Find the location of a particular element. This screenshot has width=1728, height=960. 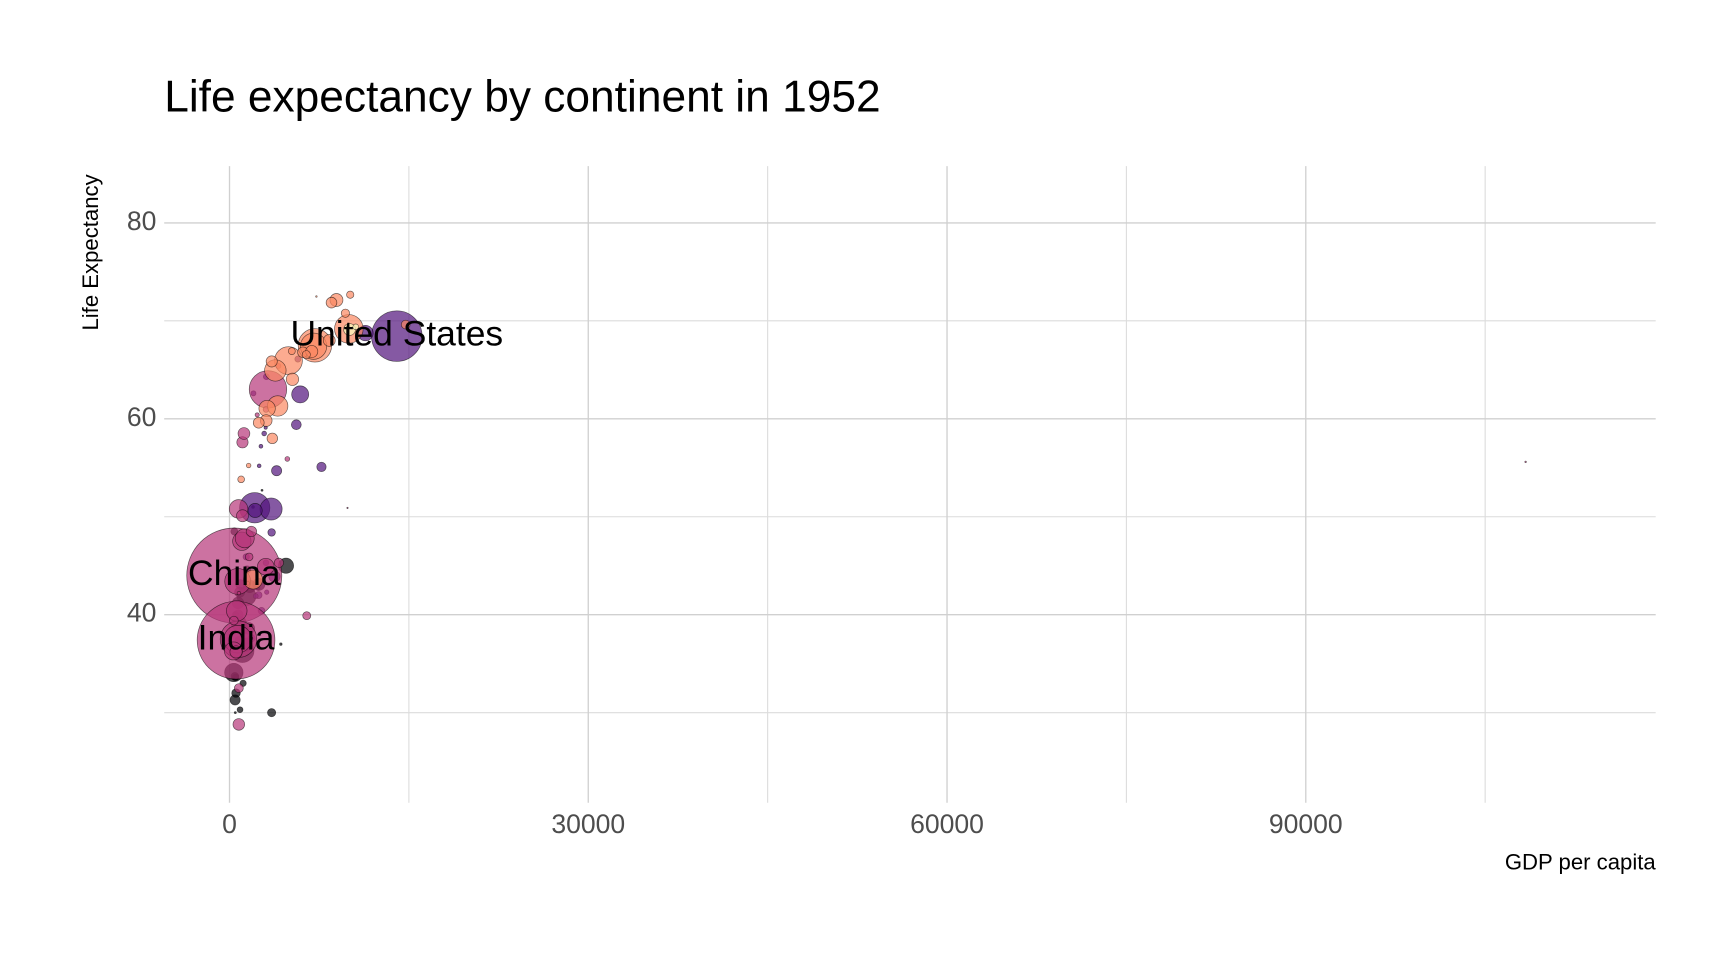

x-tick-label: 90000 is located at coordinates (1306, 824).